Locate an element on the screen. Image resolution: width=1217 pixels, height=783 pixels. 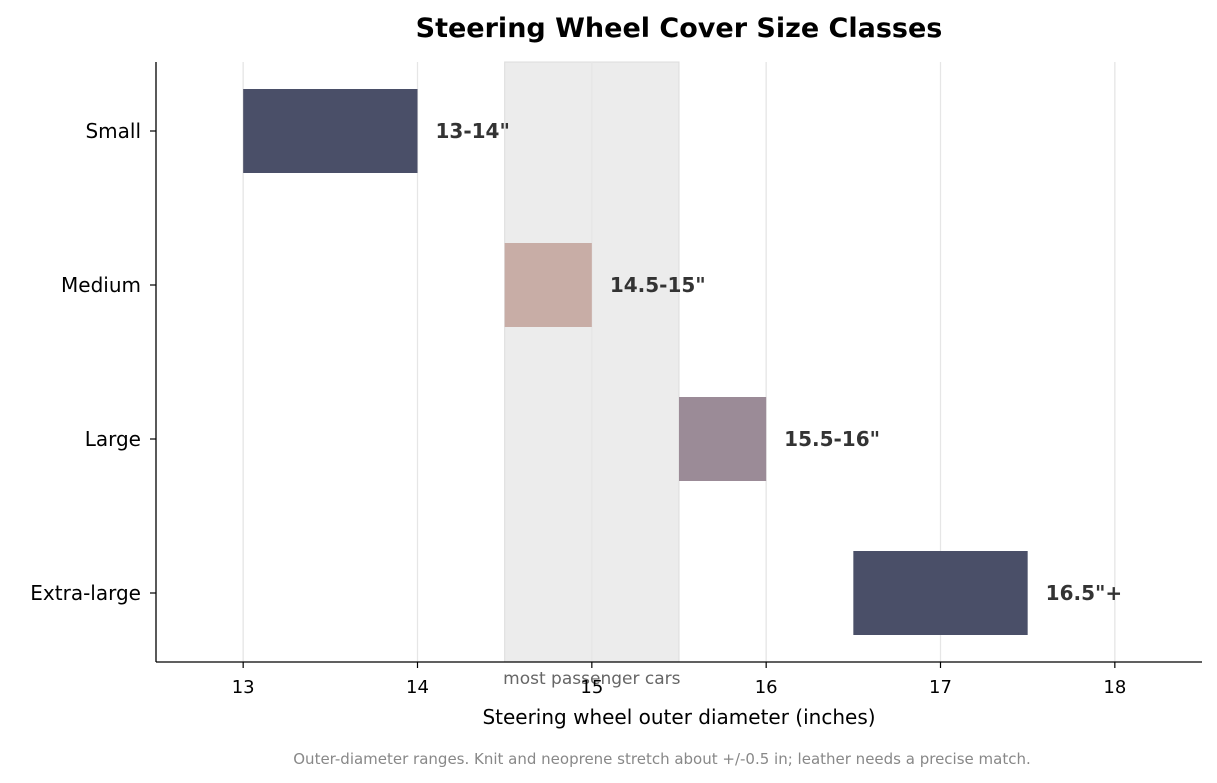
highlight-band-label: most passenger cars is located at coordinates (591, 679).